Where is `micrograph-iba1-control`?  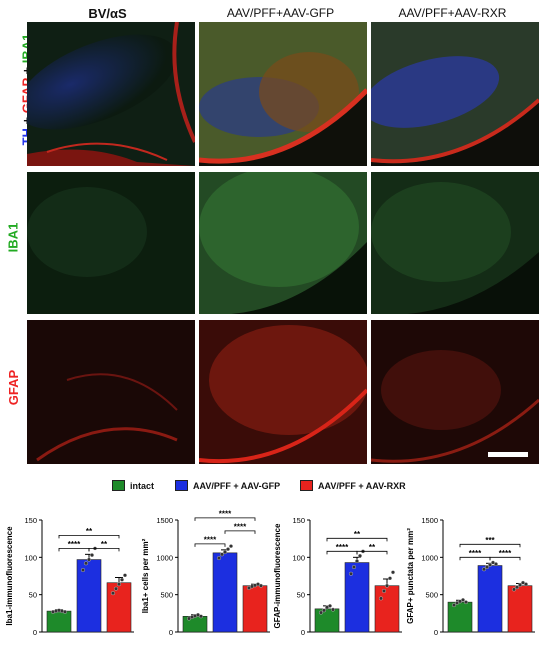
micrograph-iba1-control is located at coordinates (111, 243).